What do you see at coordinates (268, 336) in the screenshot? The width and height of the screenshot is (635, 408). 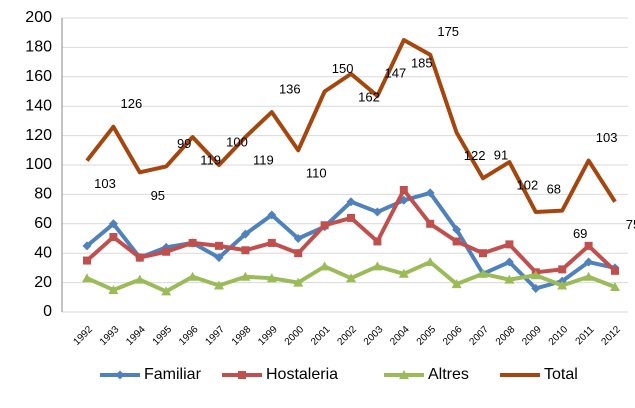 I see `x-tick-label: 1999` at bounding box center [268, 336].